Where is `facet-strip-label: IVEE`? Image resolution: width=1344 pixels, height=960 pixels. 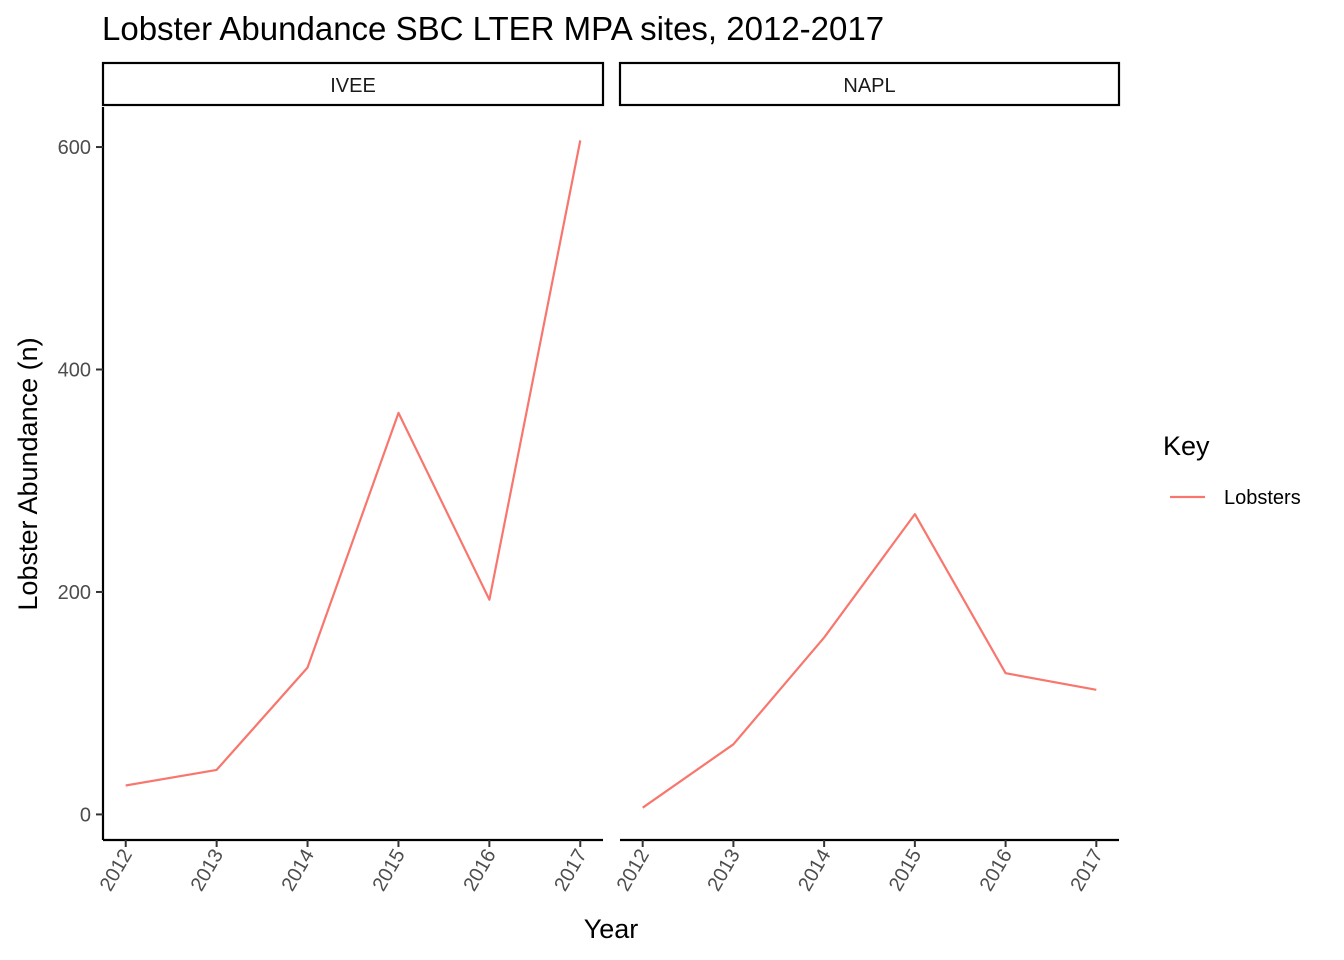
facet-strip-label: IVEE is located at coordinates (353, 86).